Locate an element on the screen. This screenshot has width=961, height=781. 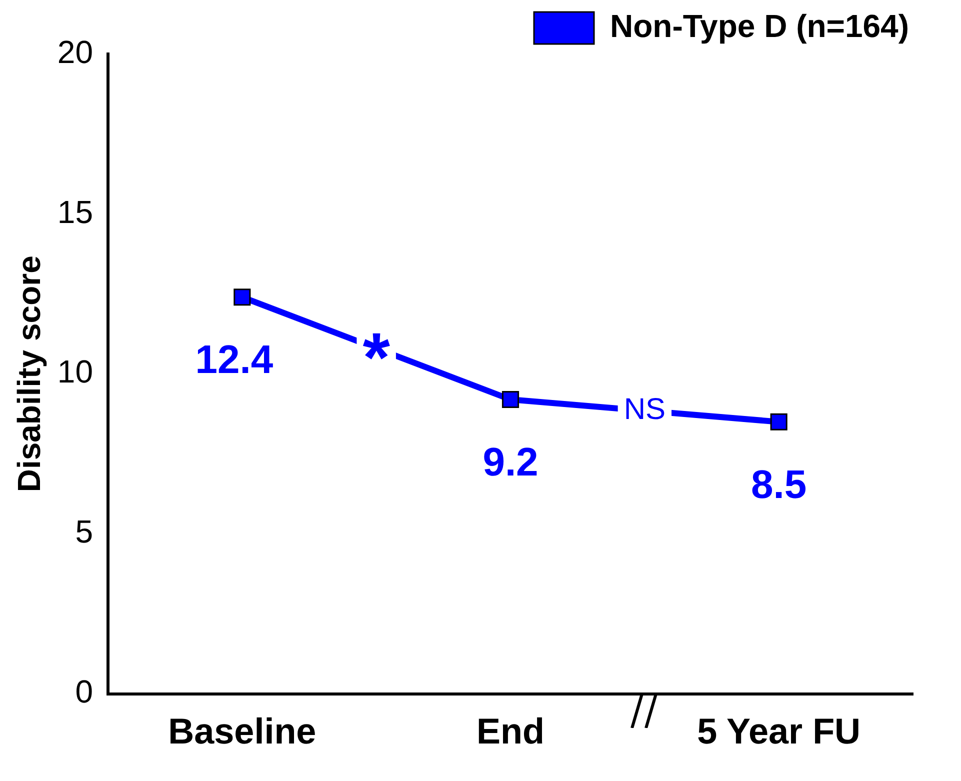
data-label: 12.4 is located at coordinates (234, 360).